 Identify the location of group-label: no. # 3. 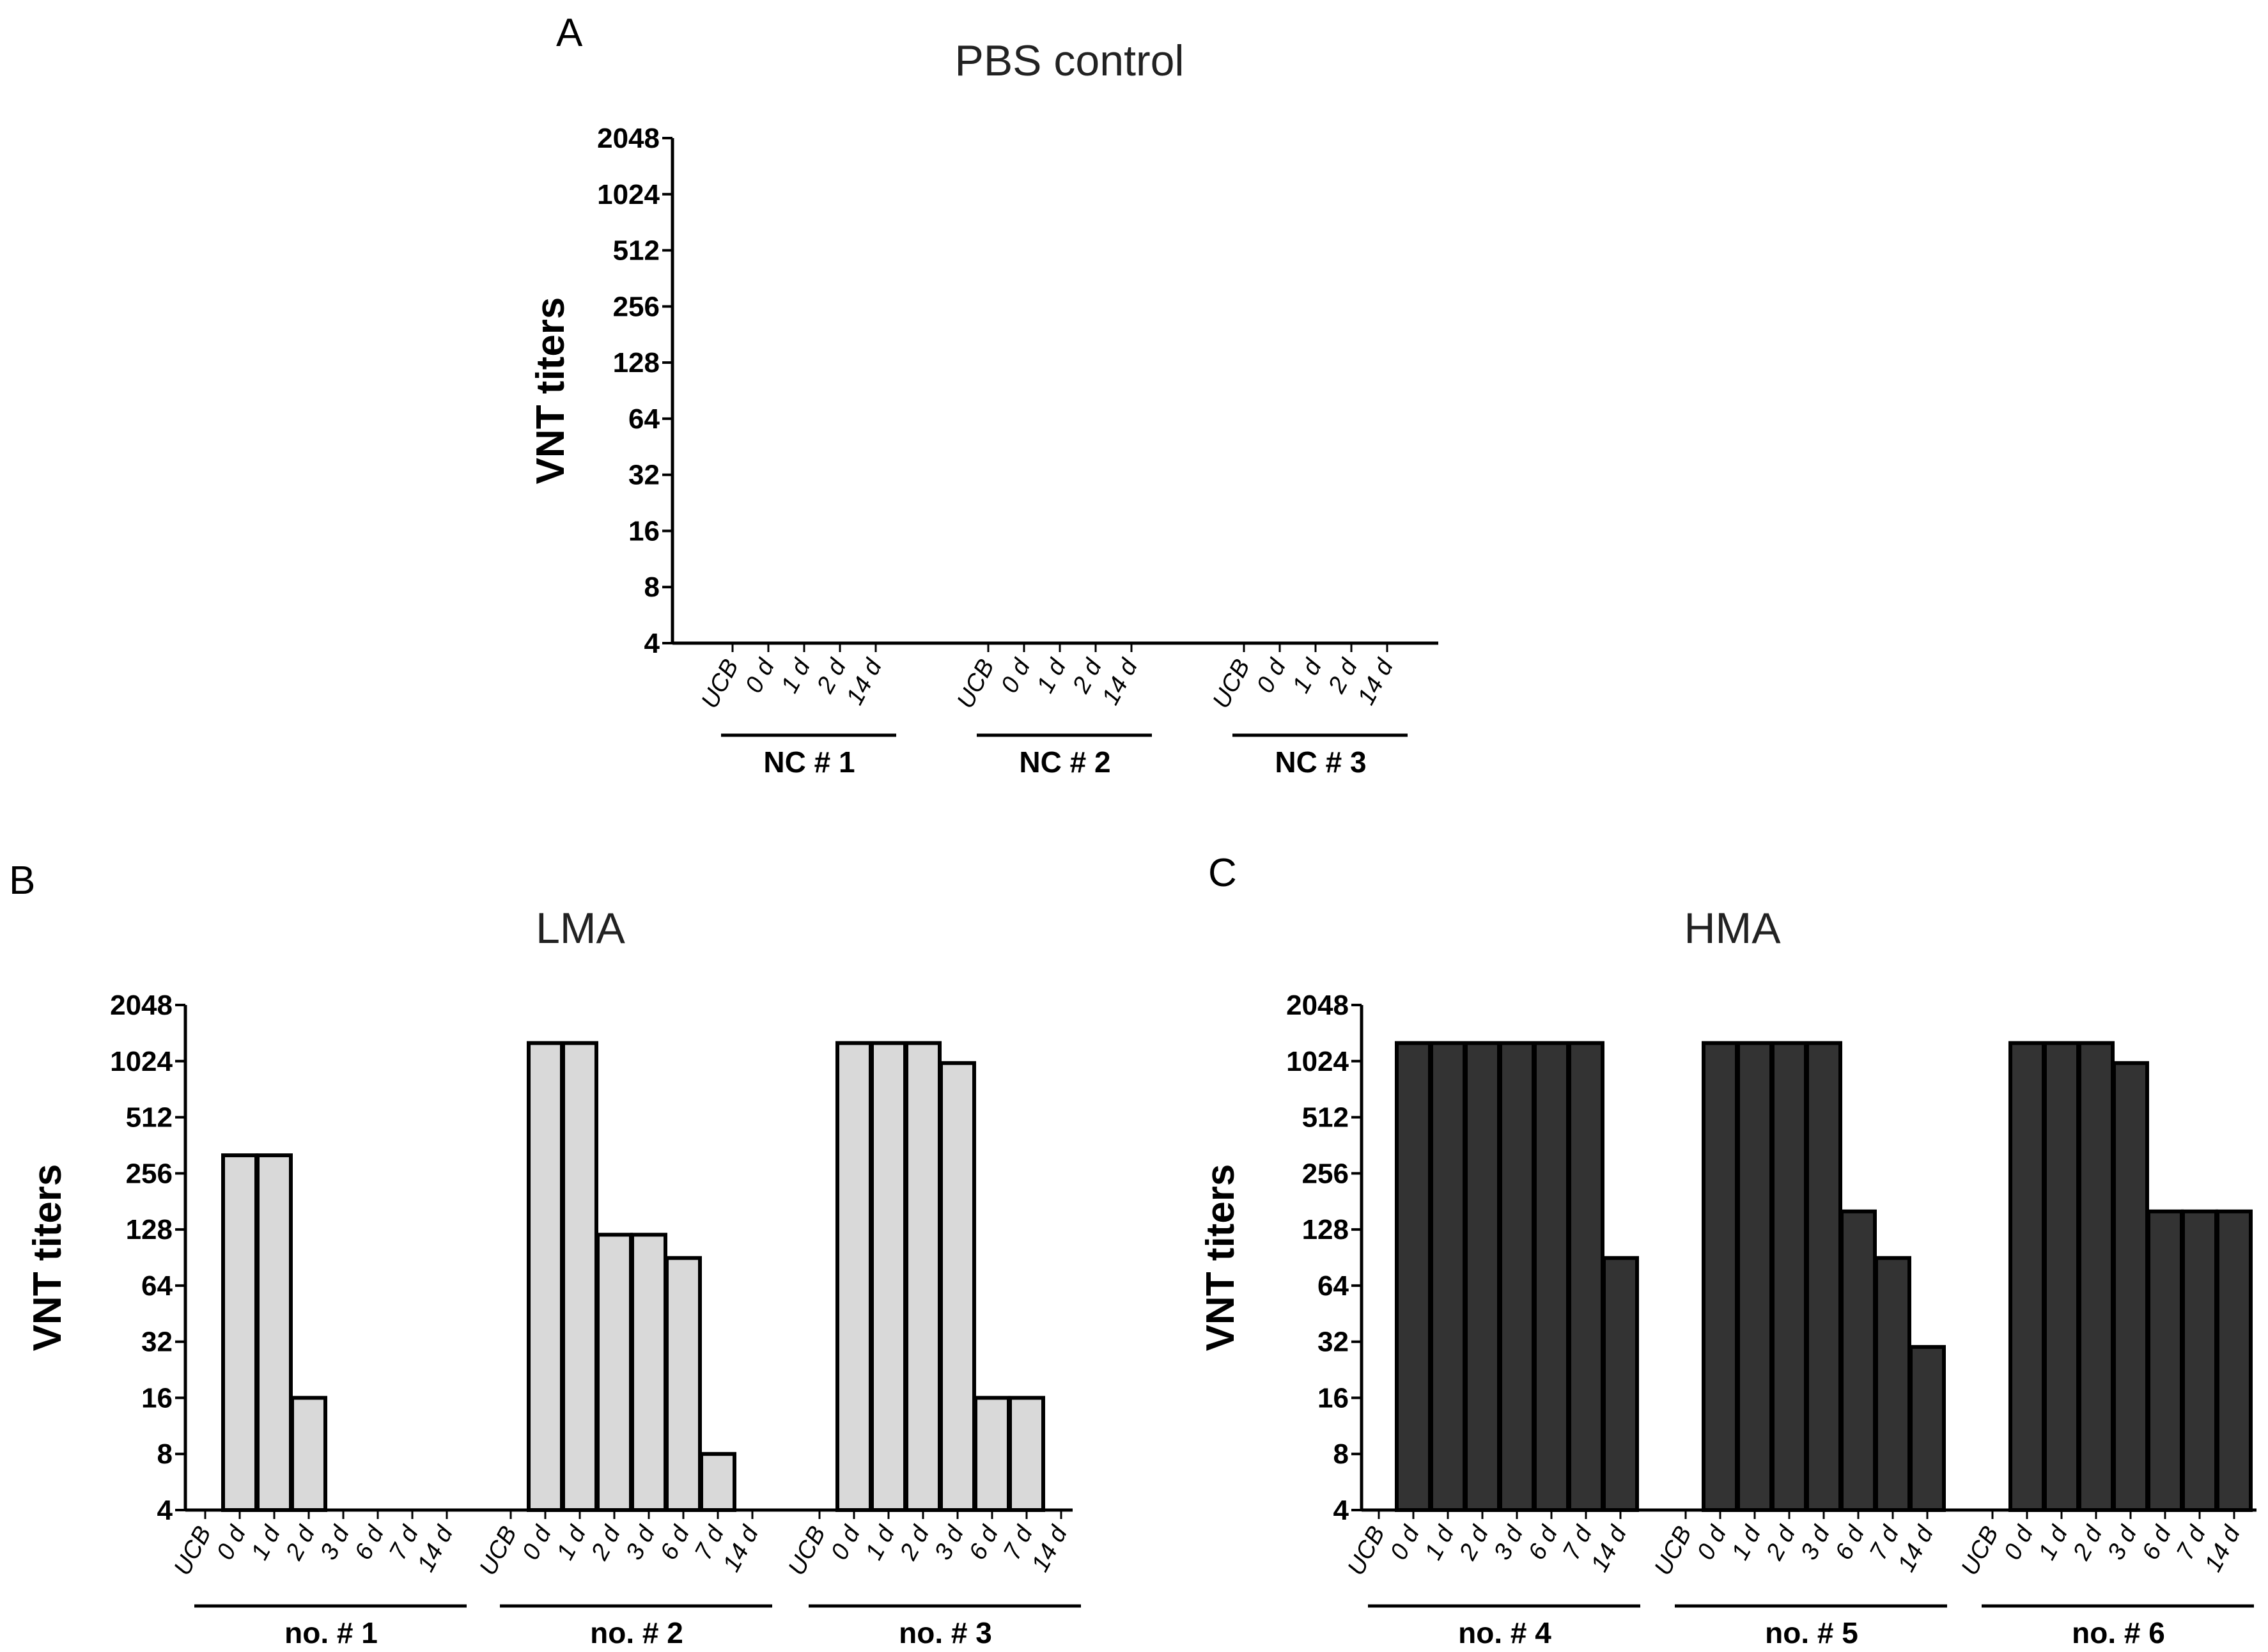
(945, 1632).